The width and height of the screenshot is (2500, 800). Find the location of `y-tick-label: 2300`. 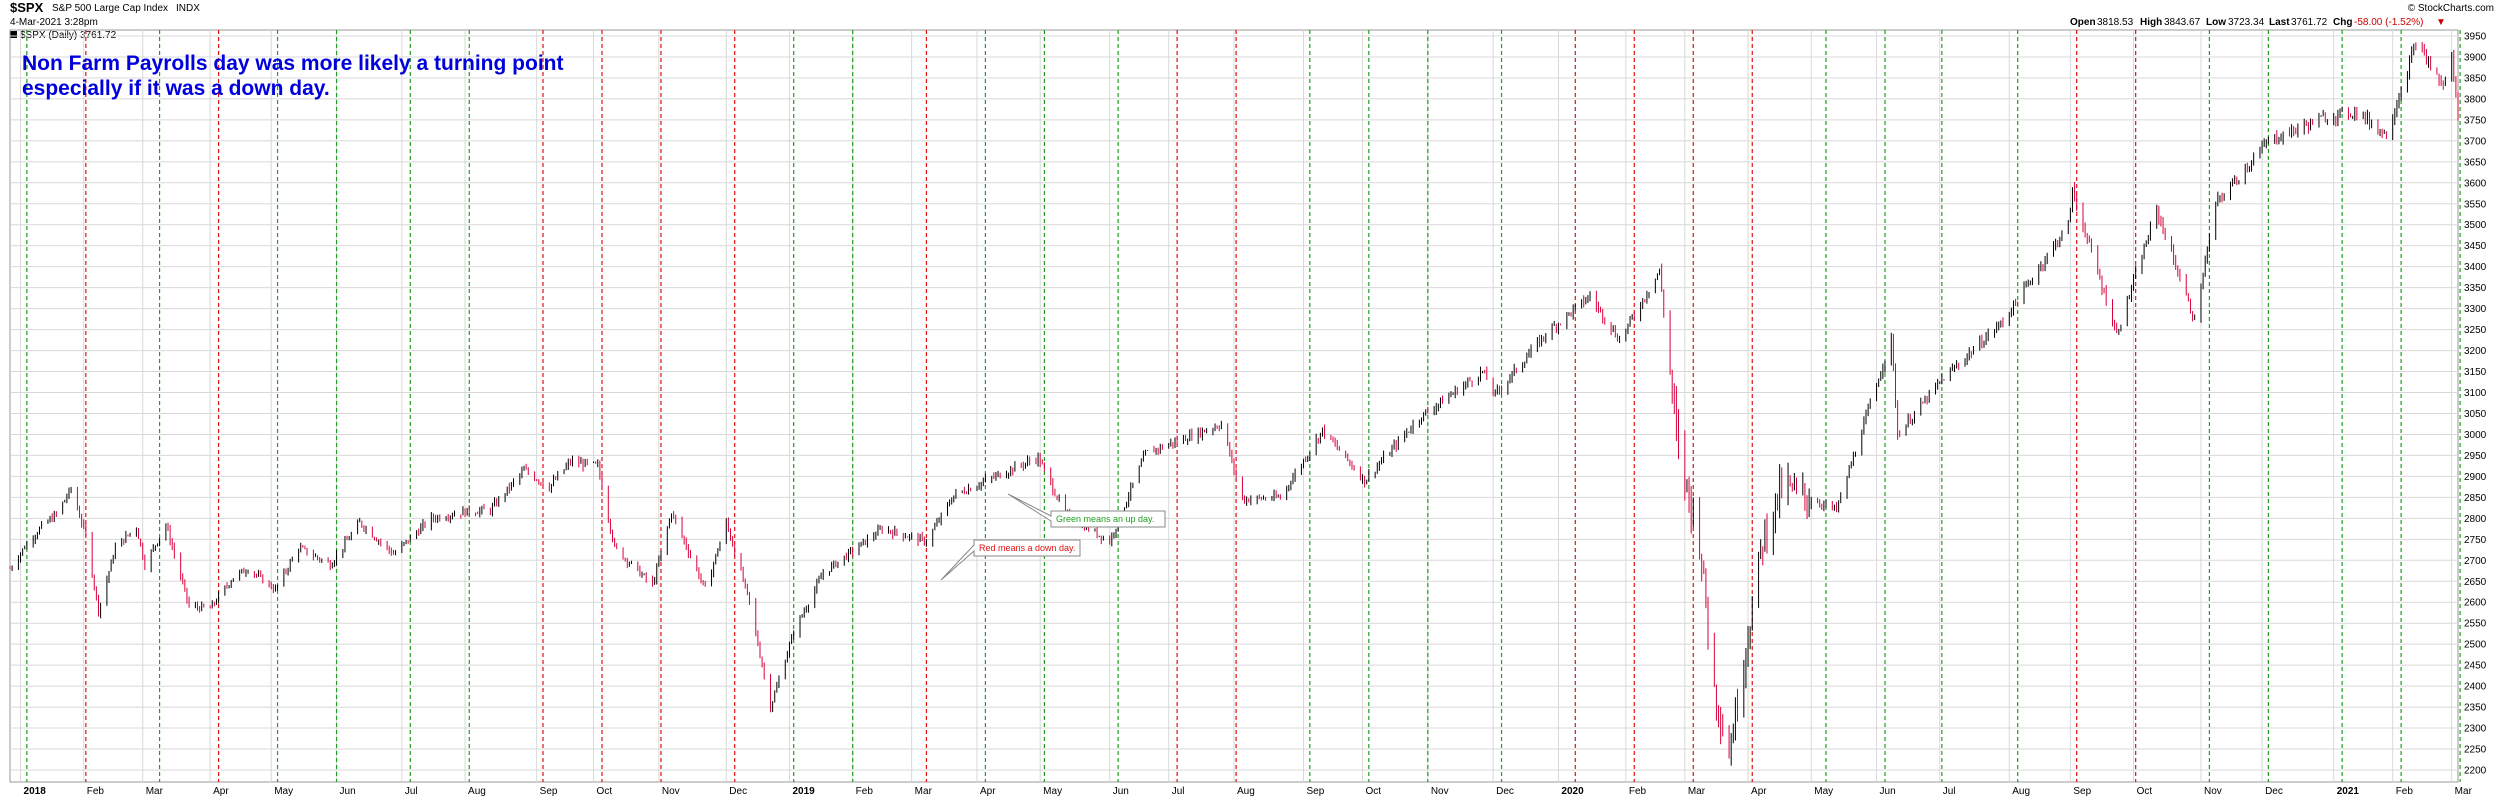

y-tick-label: 2300 is located at coordinates (2475, 729).